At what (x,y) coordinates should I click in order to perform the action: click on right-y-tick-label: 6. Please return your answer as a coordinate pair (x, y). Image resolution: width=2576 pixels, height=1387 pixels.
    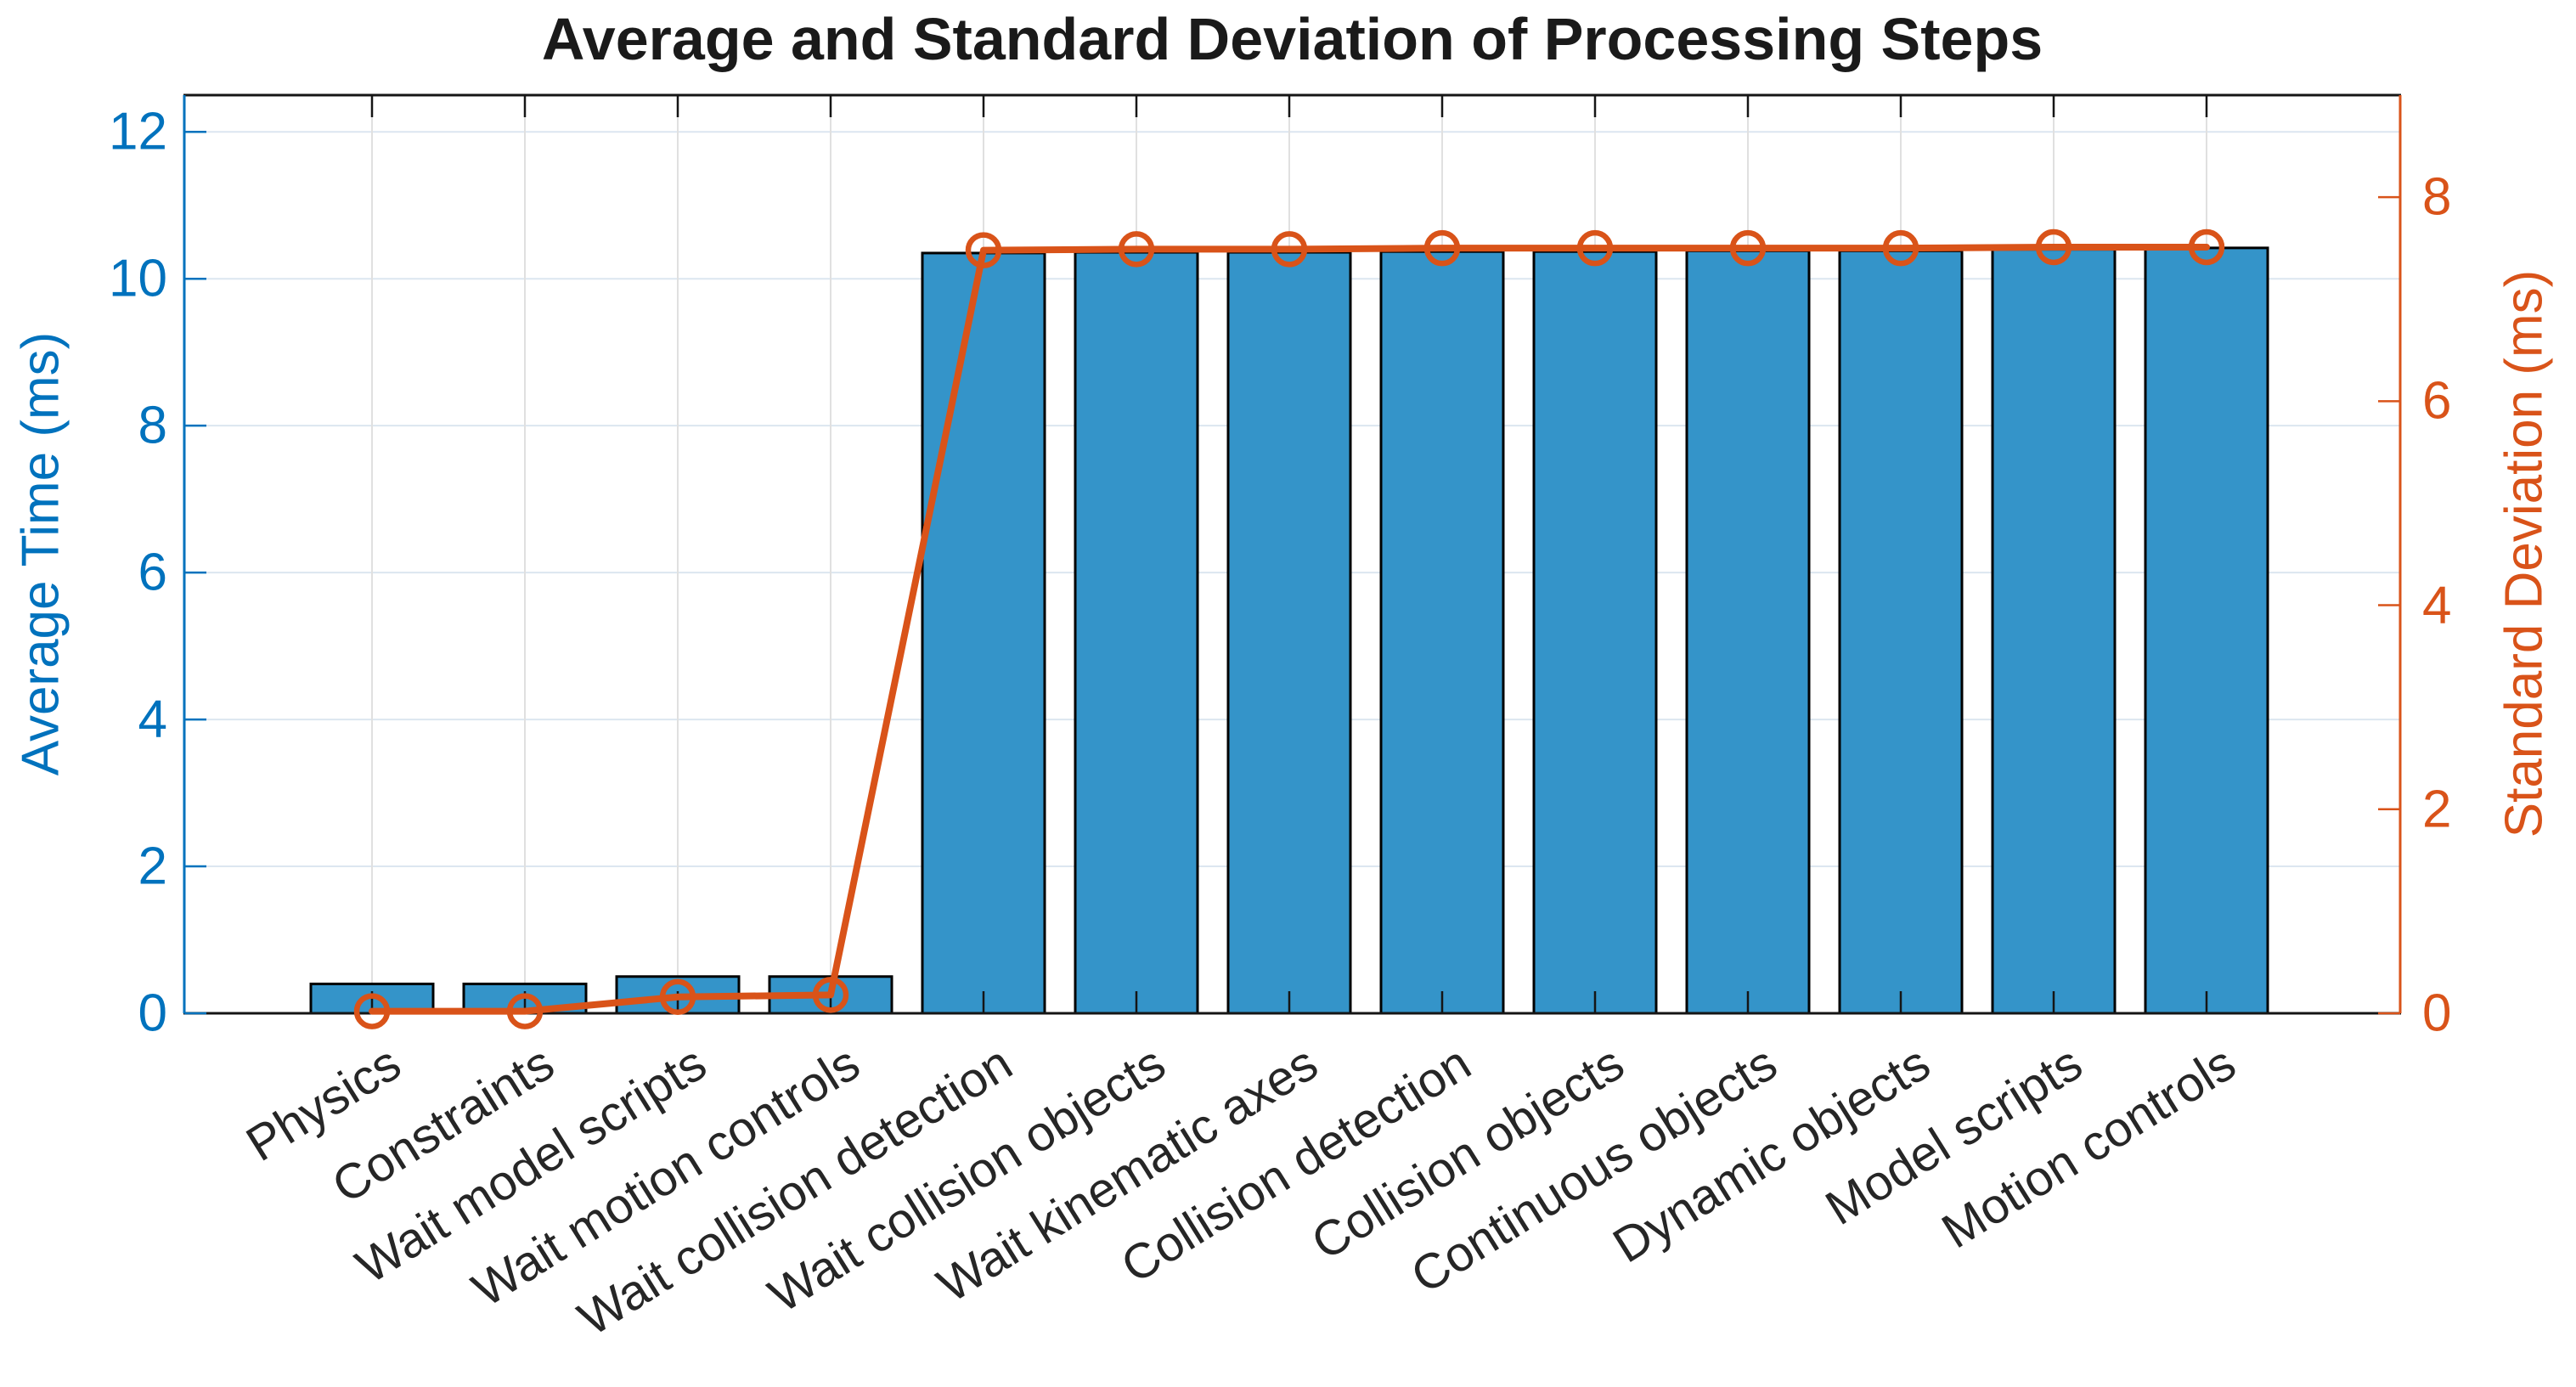
    Looking at the image, I should click on (2437, 401).